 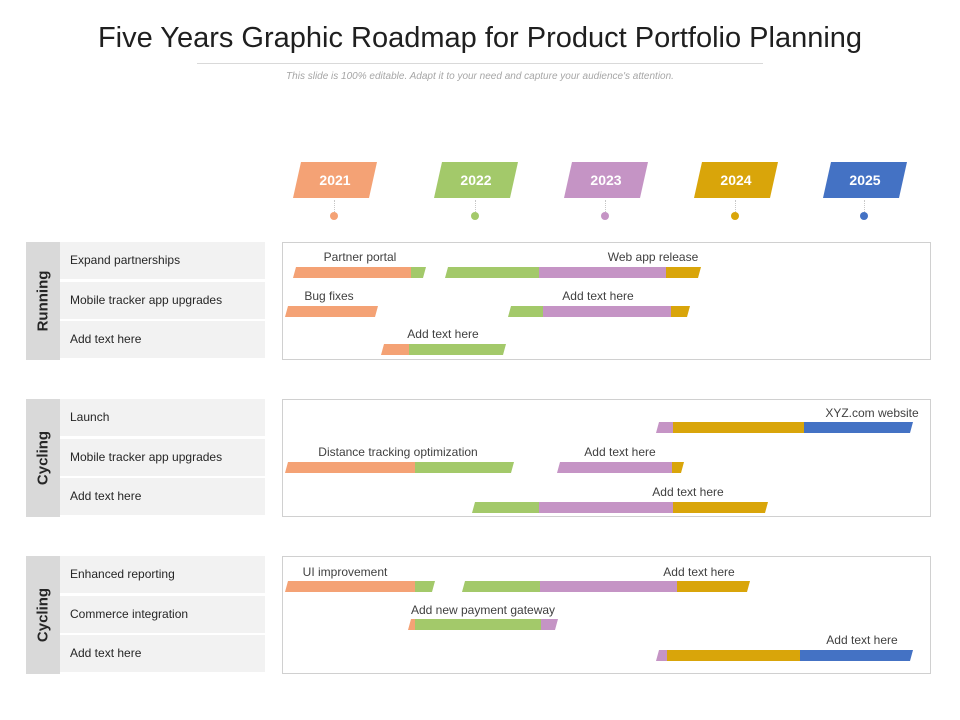 I want to click on bar-label: Add new payment gateway, so click(x=483, y=610).